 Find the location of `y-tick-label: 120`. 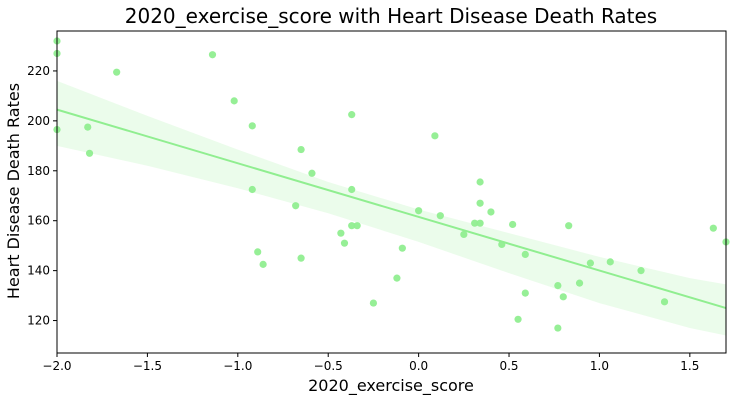

y-tick-label: 120 is located at coordinates (38, 321).